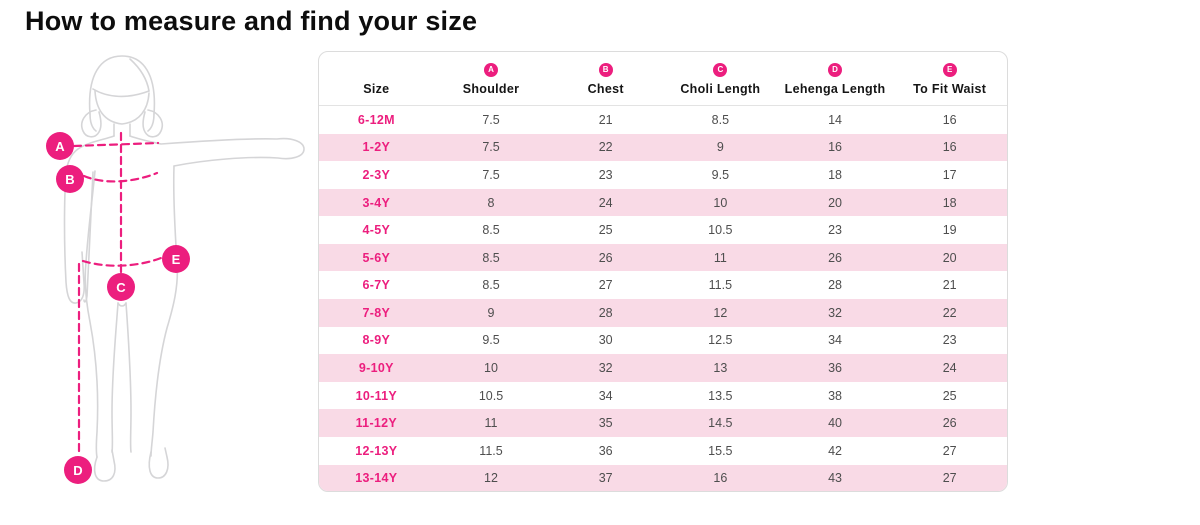 The width and height of the screenshot is (1200, 525). Describe the element at coordinates (376, 174) in the screenshot. I see `size-cell: 2-3Y` at that location.